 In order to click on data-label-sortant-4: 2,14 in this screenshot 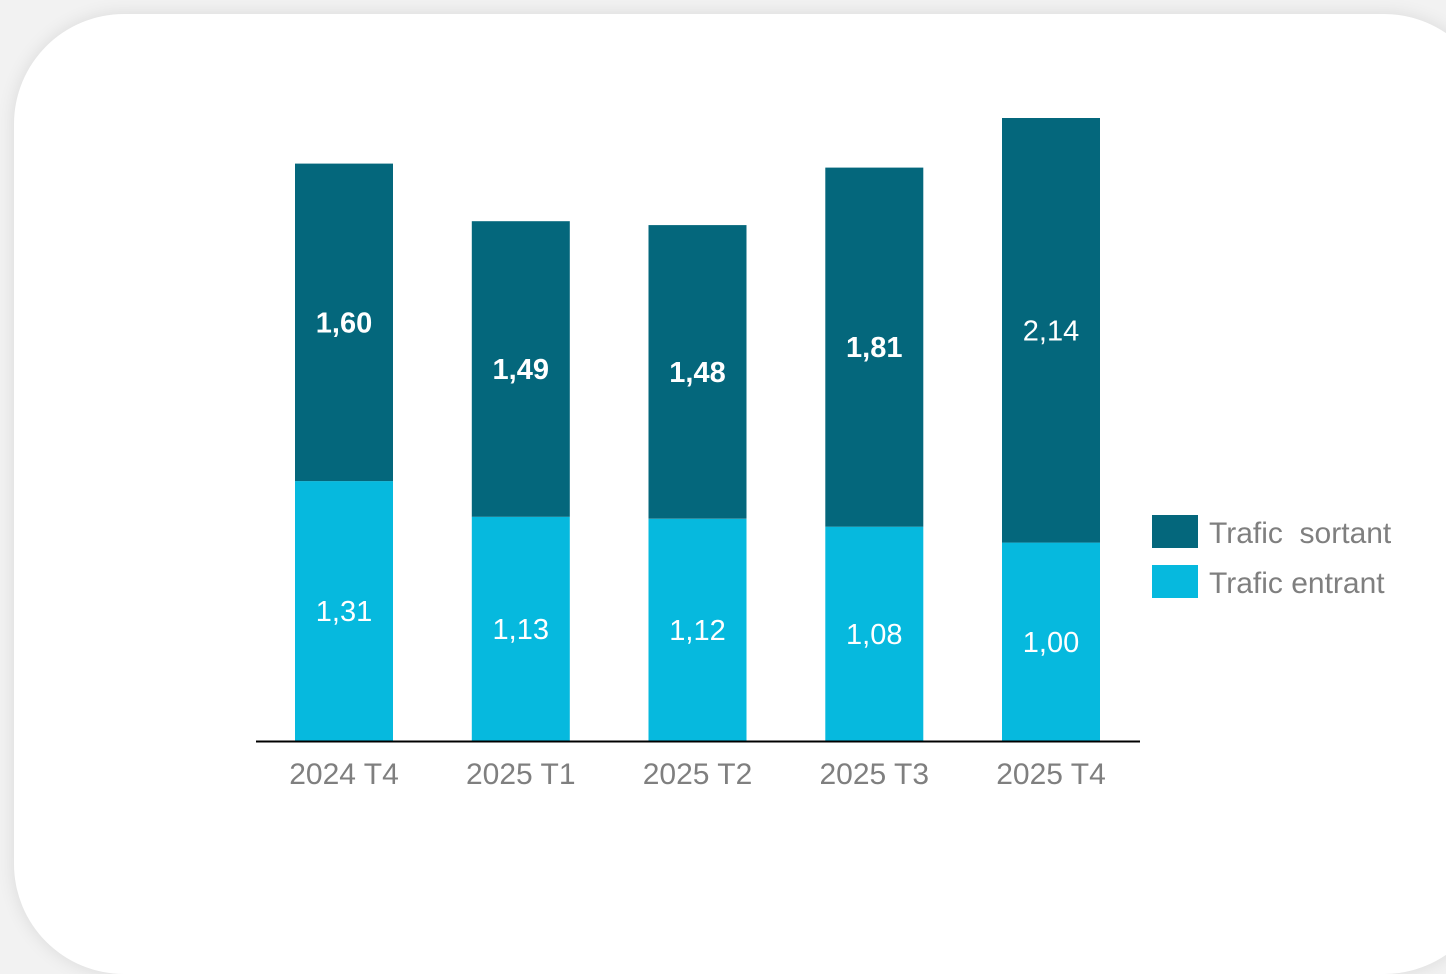, I will do `click(1051, 331)`.